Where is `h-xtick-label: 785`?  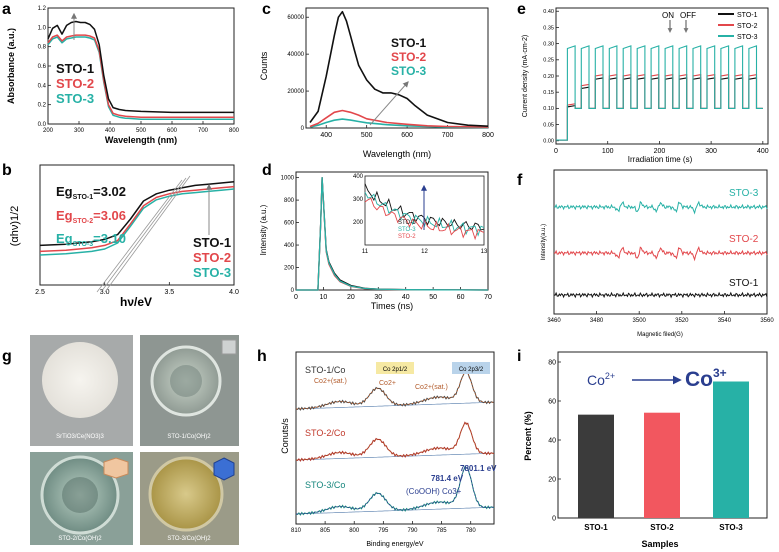 h-xtick-label: 785 is located at coordinates (442, 531).